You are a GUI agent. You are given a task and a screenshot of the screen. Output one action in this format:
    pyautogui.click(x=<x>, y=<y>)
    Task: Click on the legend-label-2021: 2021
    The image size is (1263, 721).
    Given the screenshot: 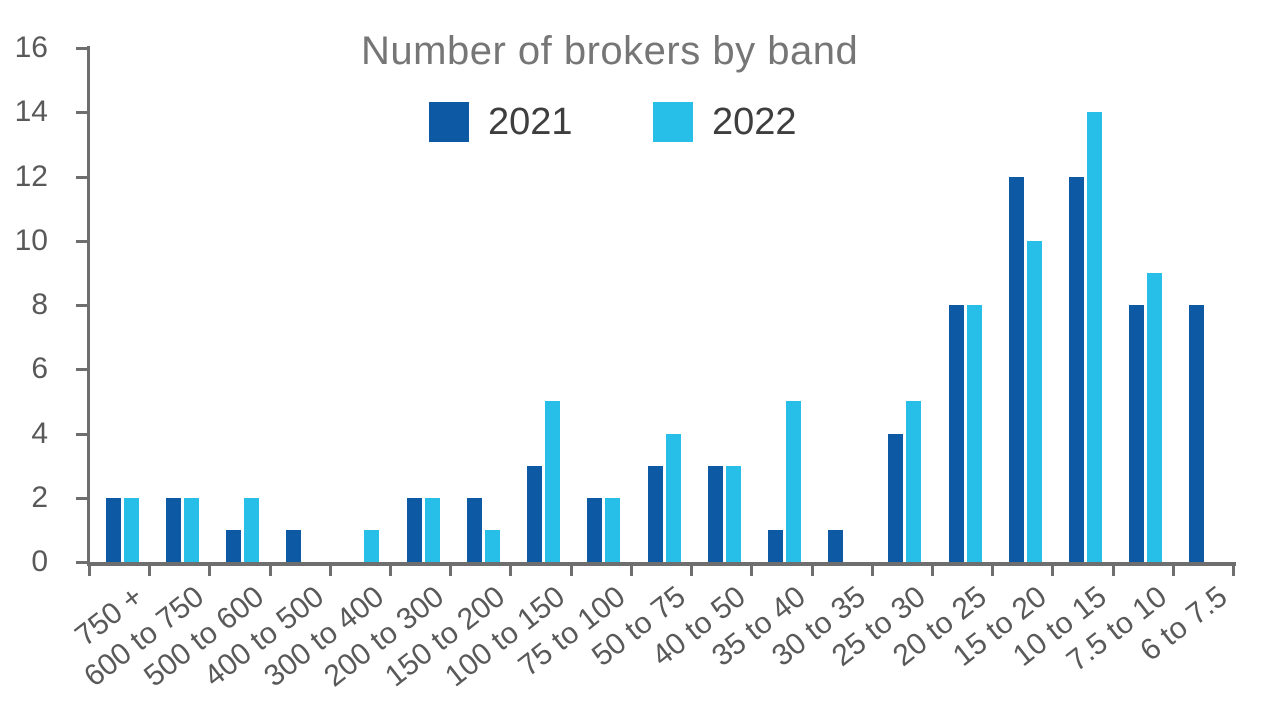 What is the action you would take?
    pyautogui.click(x=530, y=122)
    